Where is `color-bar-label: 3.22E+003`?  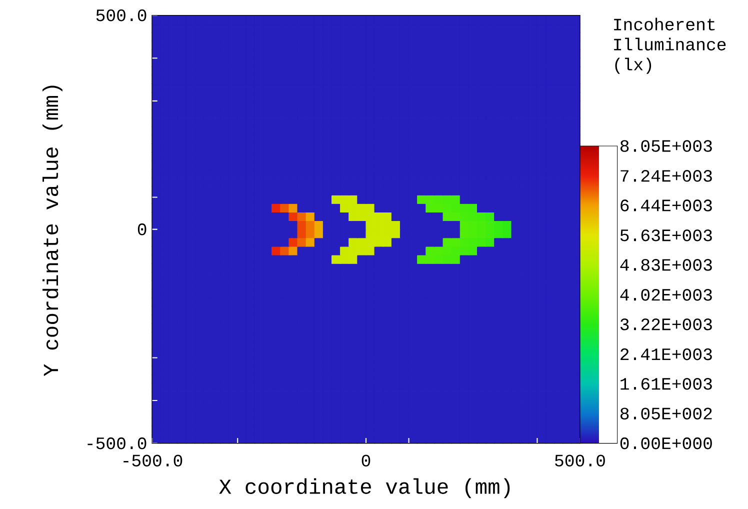
color-bar-label: 3.22E+003 is located at coordinates (666, 324).